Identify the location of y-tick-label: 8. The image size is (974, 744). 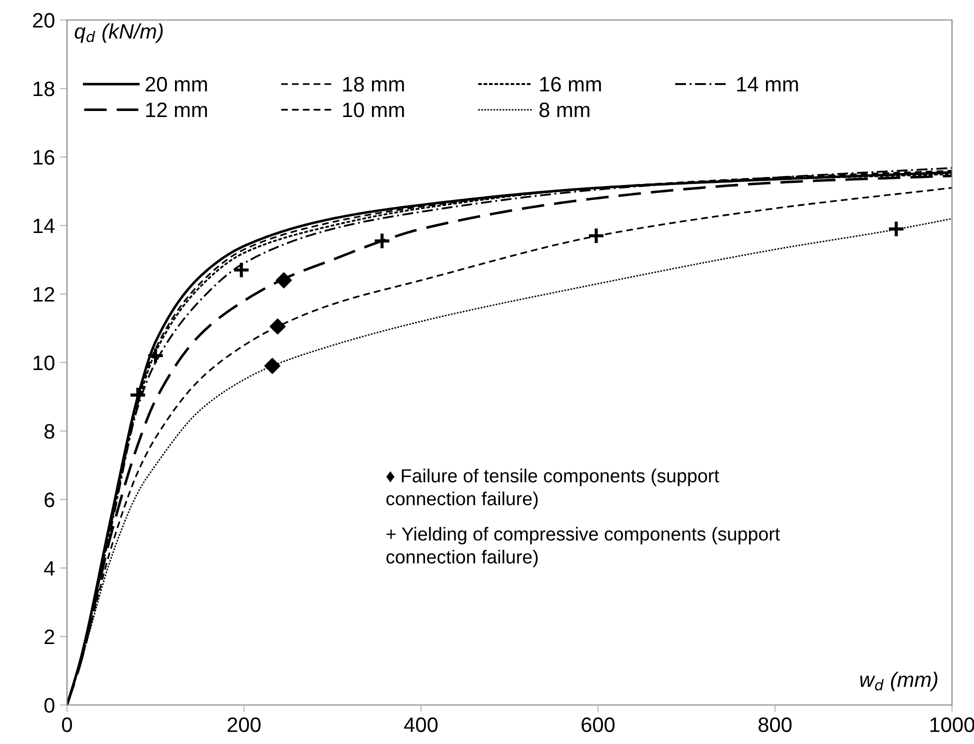
(49, 431).